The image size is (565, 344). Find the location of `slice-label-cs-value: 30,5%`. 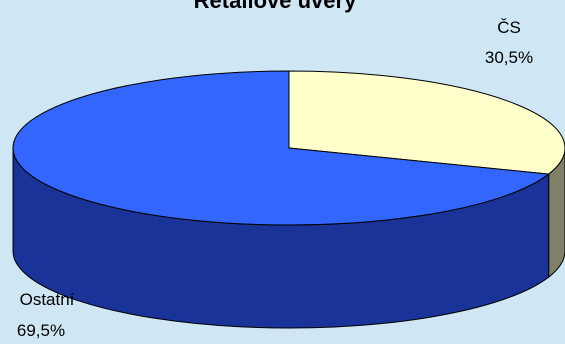

slice-label-cs-value: 30,5% is located at coordinates (509, 57).